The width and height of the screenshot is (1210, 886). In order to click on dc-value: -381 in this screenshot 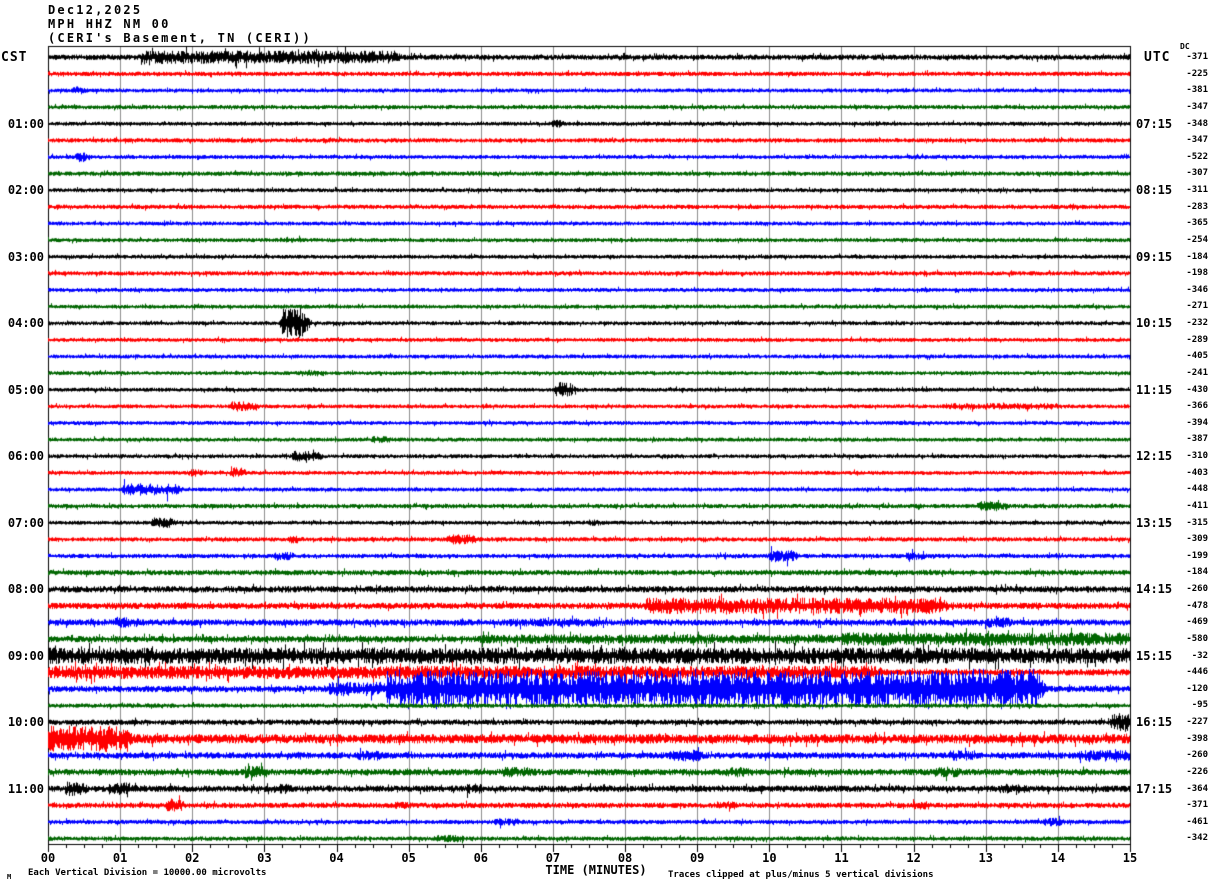, I will do `click(1197, 90)`.